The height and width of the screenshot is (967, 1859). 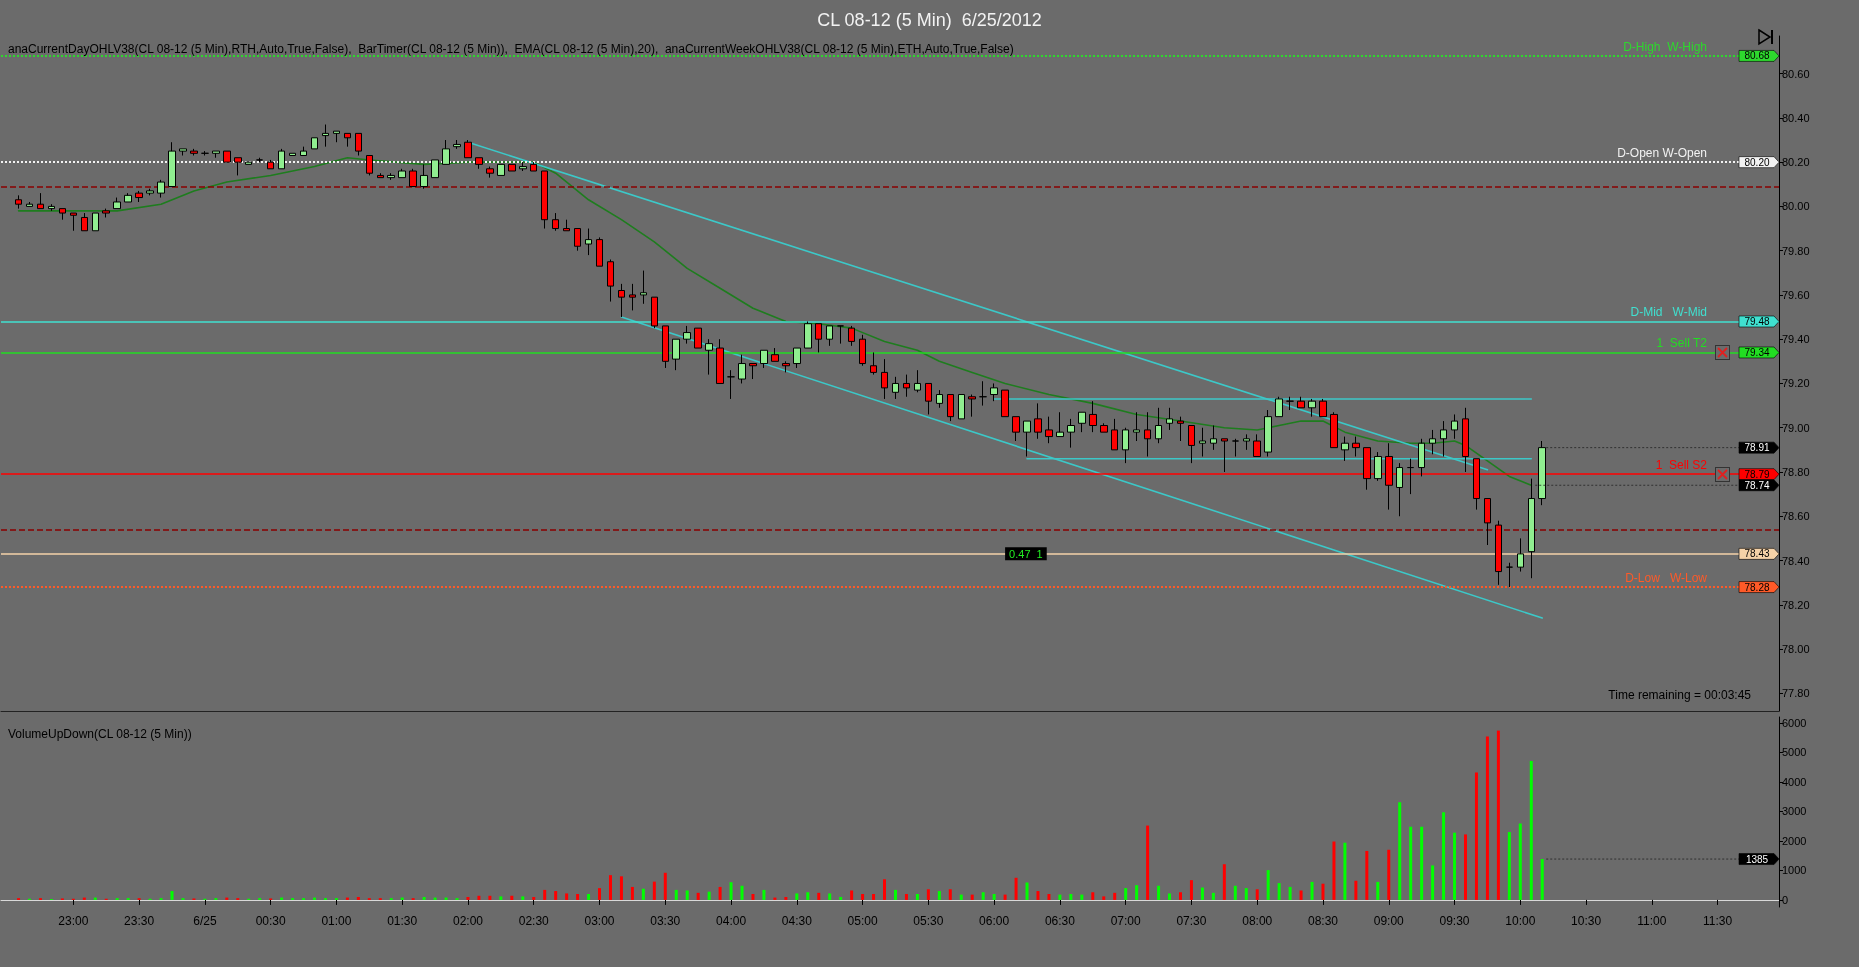 I want to click on annotation: 80.68, so click(x=1757, y=56).